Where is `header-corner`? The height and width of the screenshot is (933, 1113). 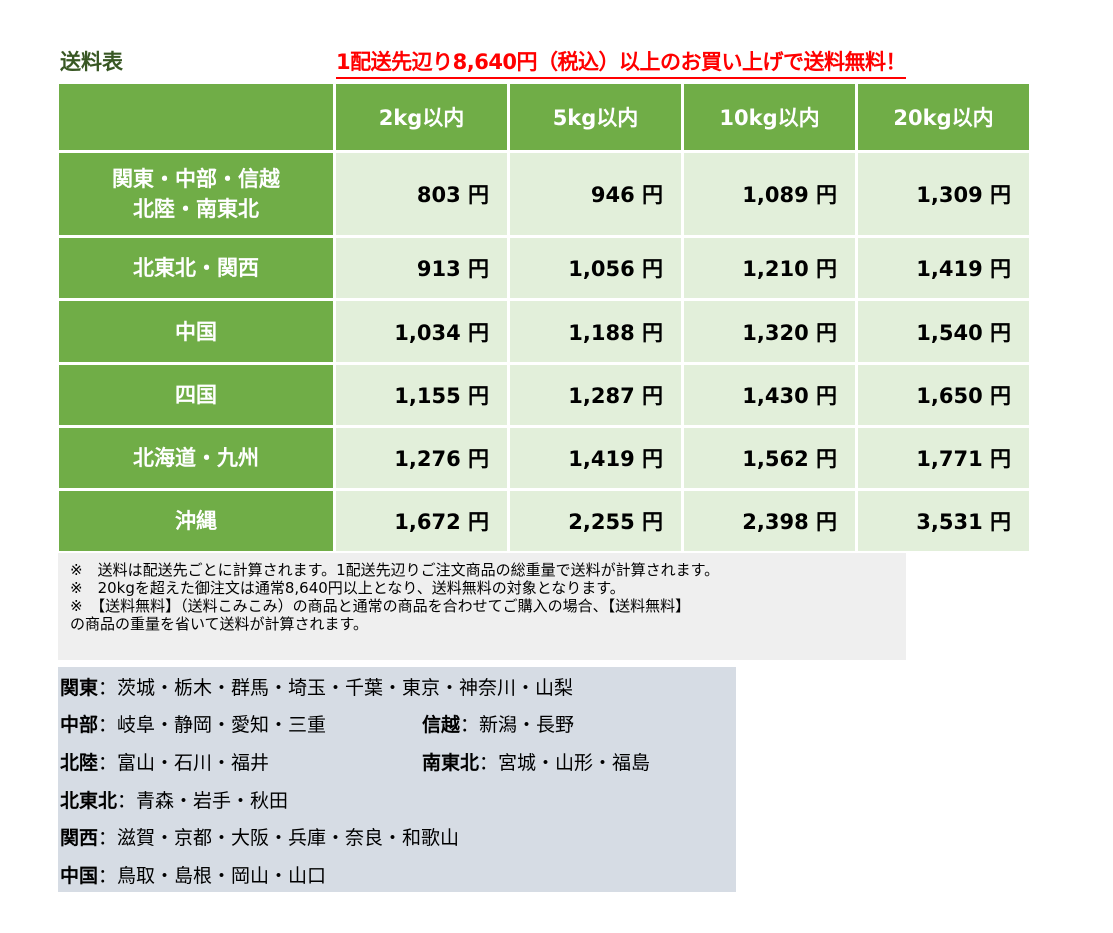 header-corner is located at coordinates (196, 117).